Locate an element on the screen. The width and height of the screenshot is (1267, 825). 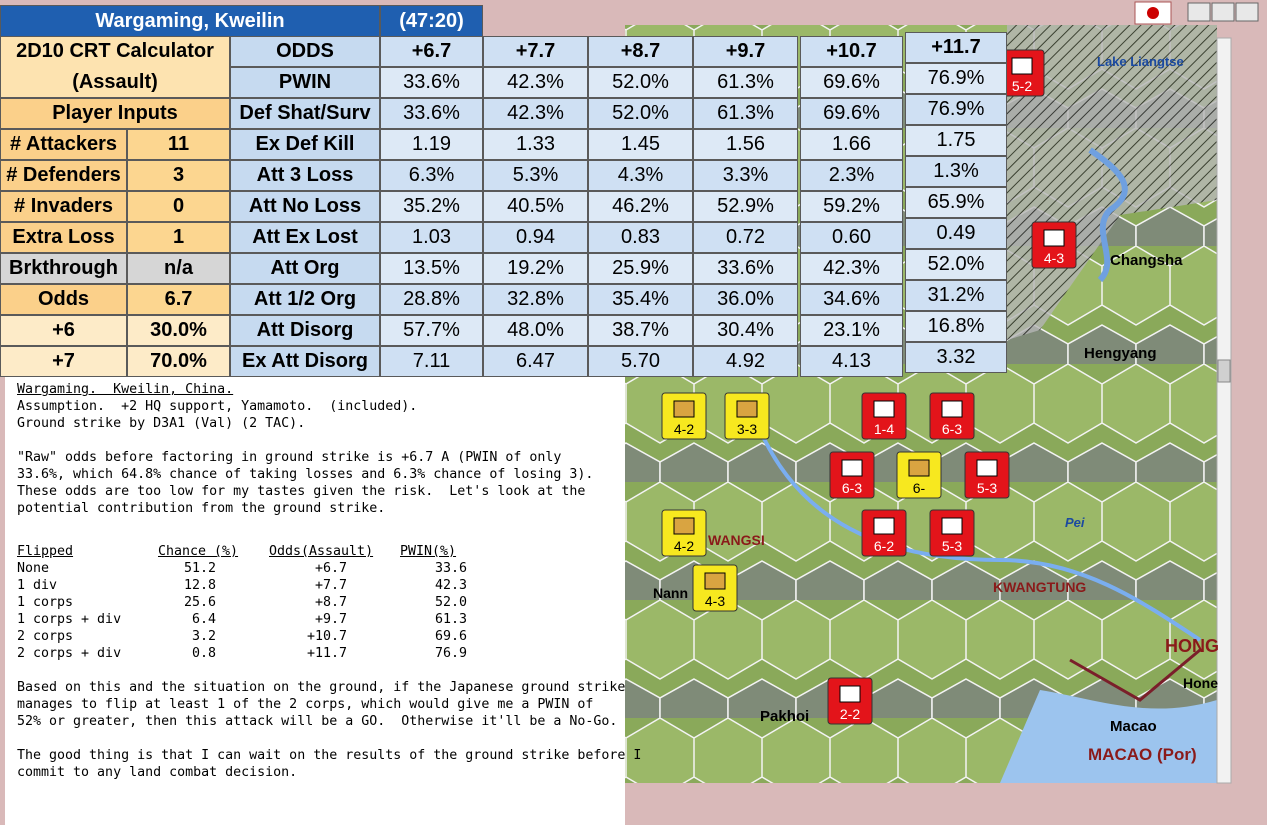
row-value: 0.60 is located at coordinates (851, 237).